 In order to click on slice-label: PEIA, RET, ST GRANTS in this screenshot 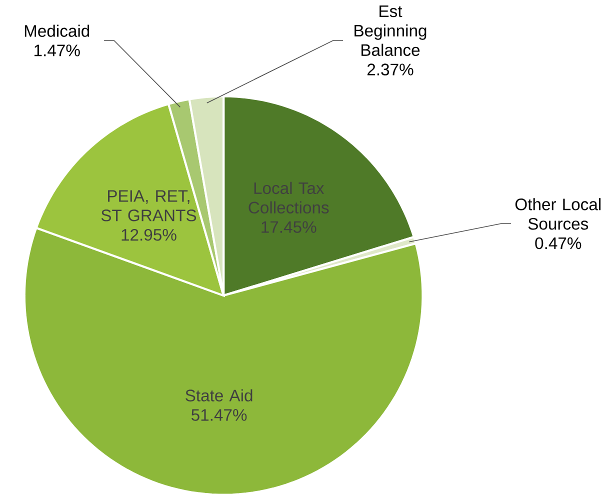, I will do `click(148, 206)`.